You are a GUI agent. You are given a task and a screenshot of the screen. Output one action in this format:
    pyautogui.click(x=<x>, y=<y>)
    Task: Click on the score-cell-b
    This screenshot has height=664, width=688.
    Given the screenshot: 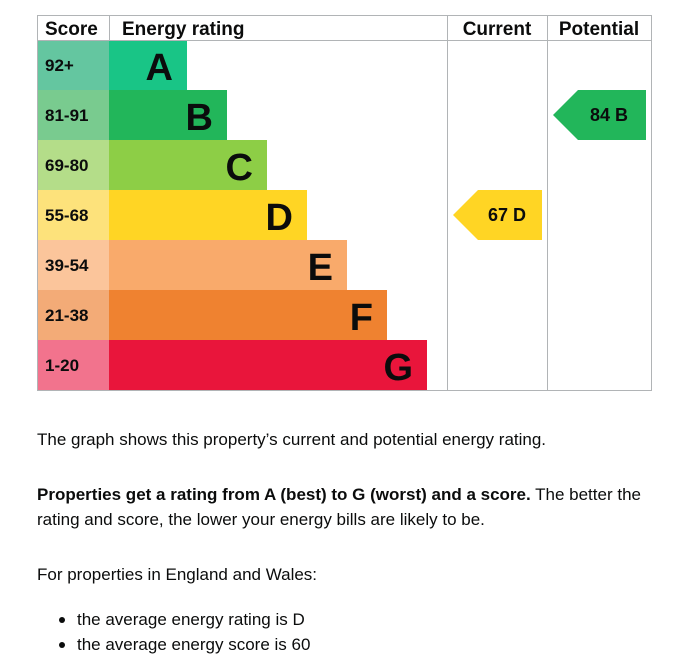 What is the action you would take?
    pyautogui.click(x=73, y=115)
    